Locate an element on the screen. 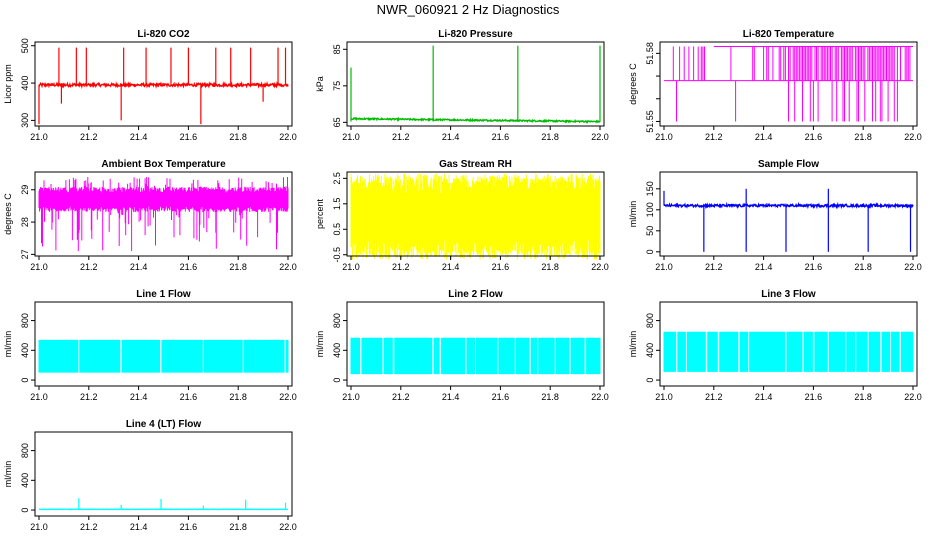 Image resolution: width=936 pixels, height=540 pixels. panel-title: Li-820 CO2 is located at coordinates (163, 34).